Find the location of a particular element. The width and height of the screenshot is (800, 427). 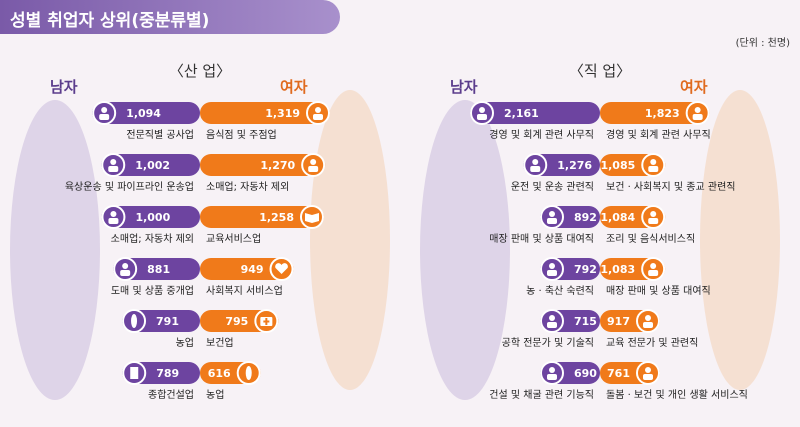

male-bar-group: 1,002 육상운송 및 파이프라인 운송업 is located at coordinates (132, 173).